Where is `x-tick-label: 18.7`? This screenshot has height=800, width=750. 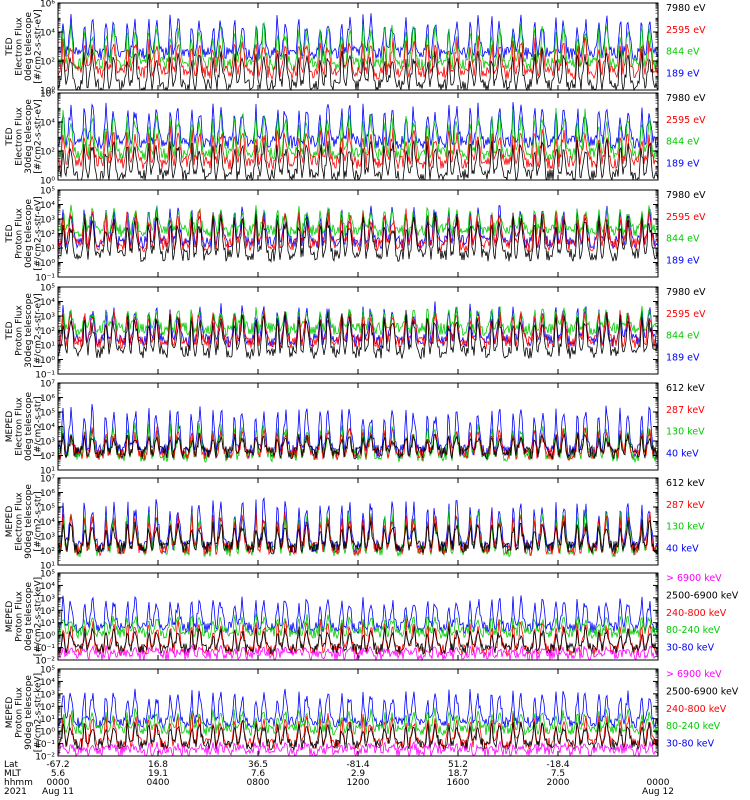 x-tick-label: 18.7 is located at coordinates (458, 774).